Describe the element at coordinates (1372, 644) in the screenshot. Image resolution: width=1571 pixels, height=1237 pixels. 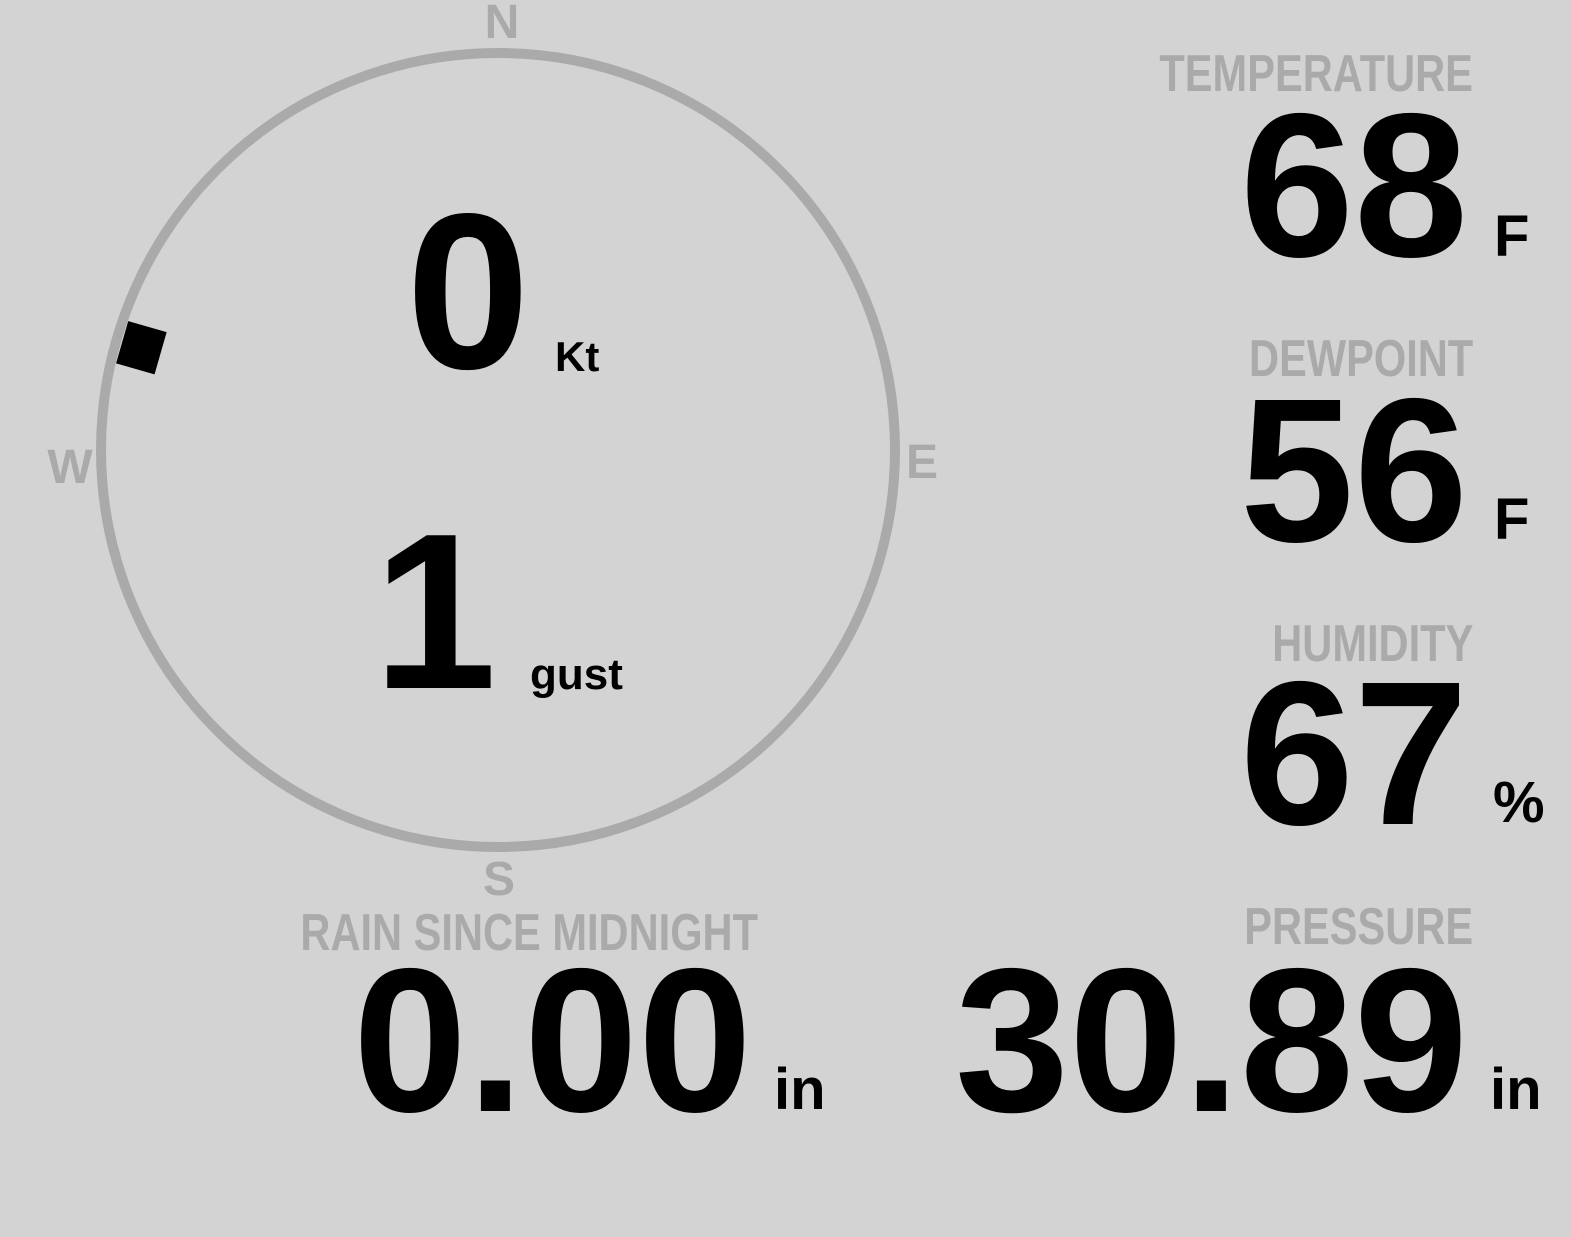
I see `humidity-label: HUMIDITY` at that location.